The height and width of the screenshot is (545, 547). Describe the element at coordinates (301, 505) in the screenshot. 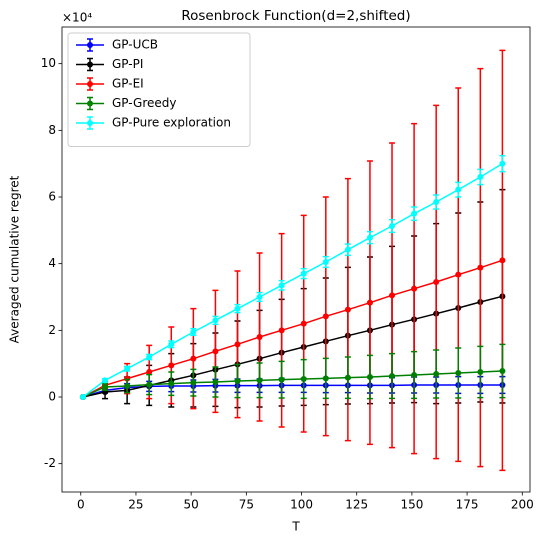

I see `x-tick-label: 100` at that location.